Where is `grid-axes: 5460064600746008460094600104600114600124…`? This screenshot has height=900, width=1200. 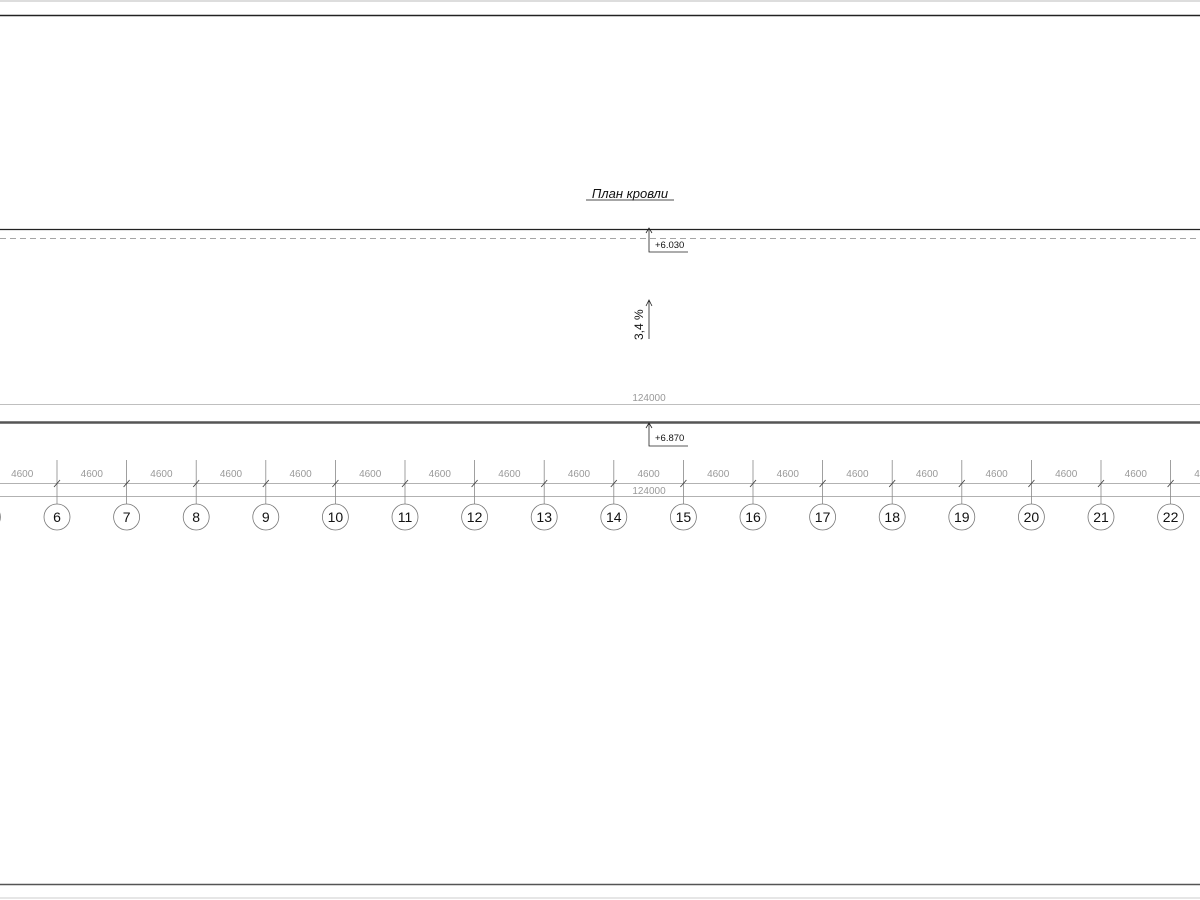
grid-axes: 5460064600746008460094600104600114600124… is located at coordinates (600, 495).